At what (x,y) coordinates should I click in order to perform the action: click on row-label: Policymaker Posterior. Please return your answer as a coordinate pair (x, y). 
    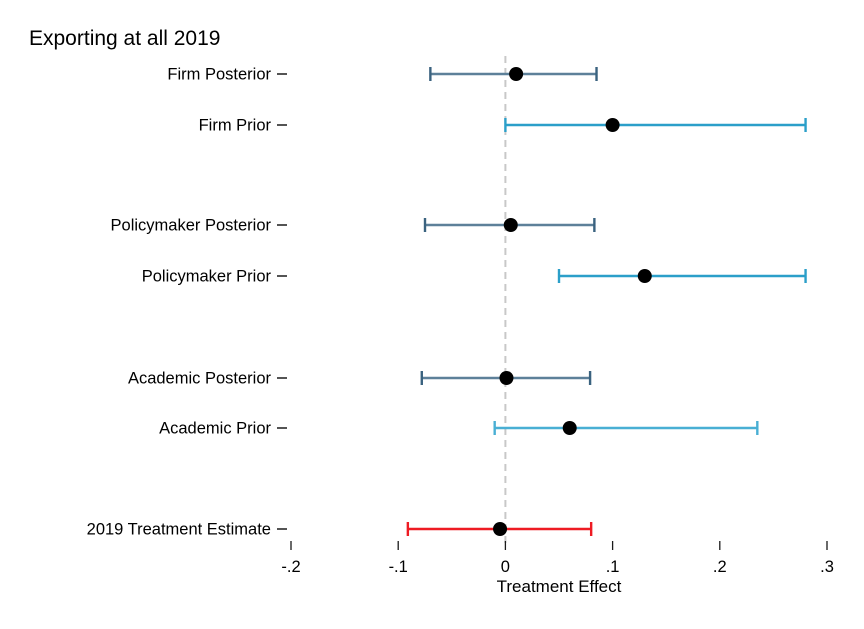
    Looking at the image, I should click on (191, 226).